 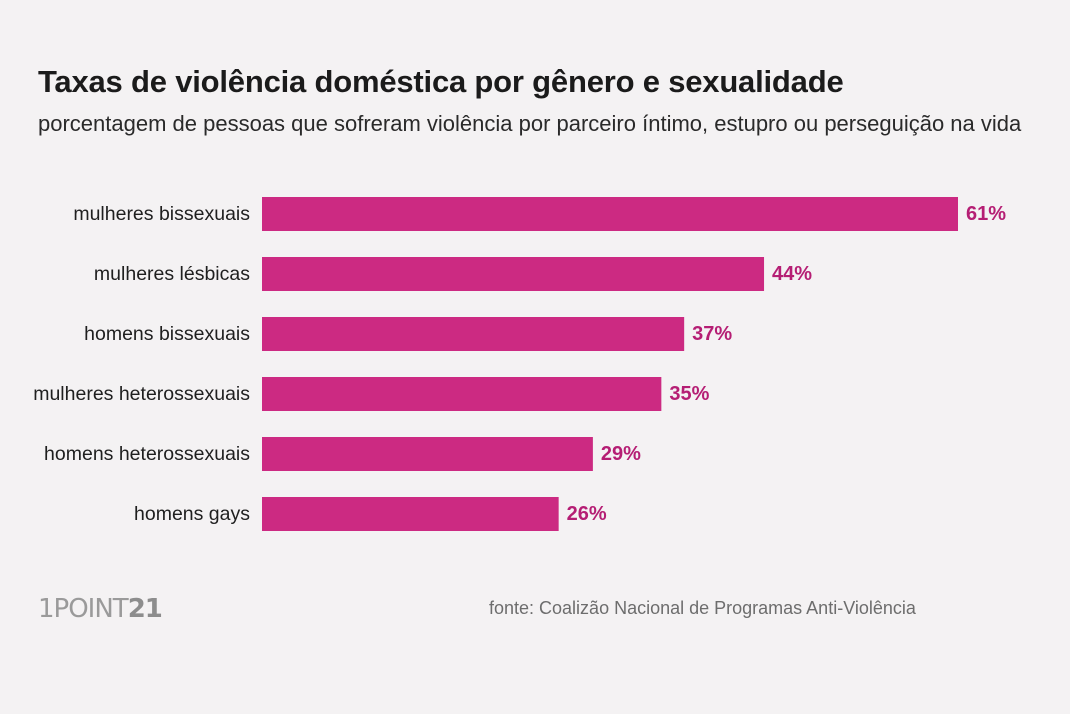 I want to click on category-label: homens bissexuais, so click(x=167, y=334).